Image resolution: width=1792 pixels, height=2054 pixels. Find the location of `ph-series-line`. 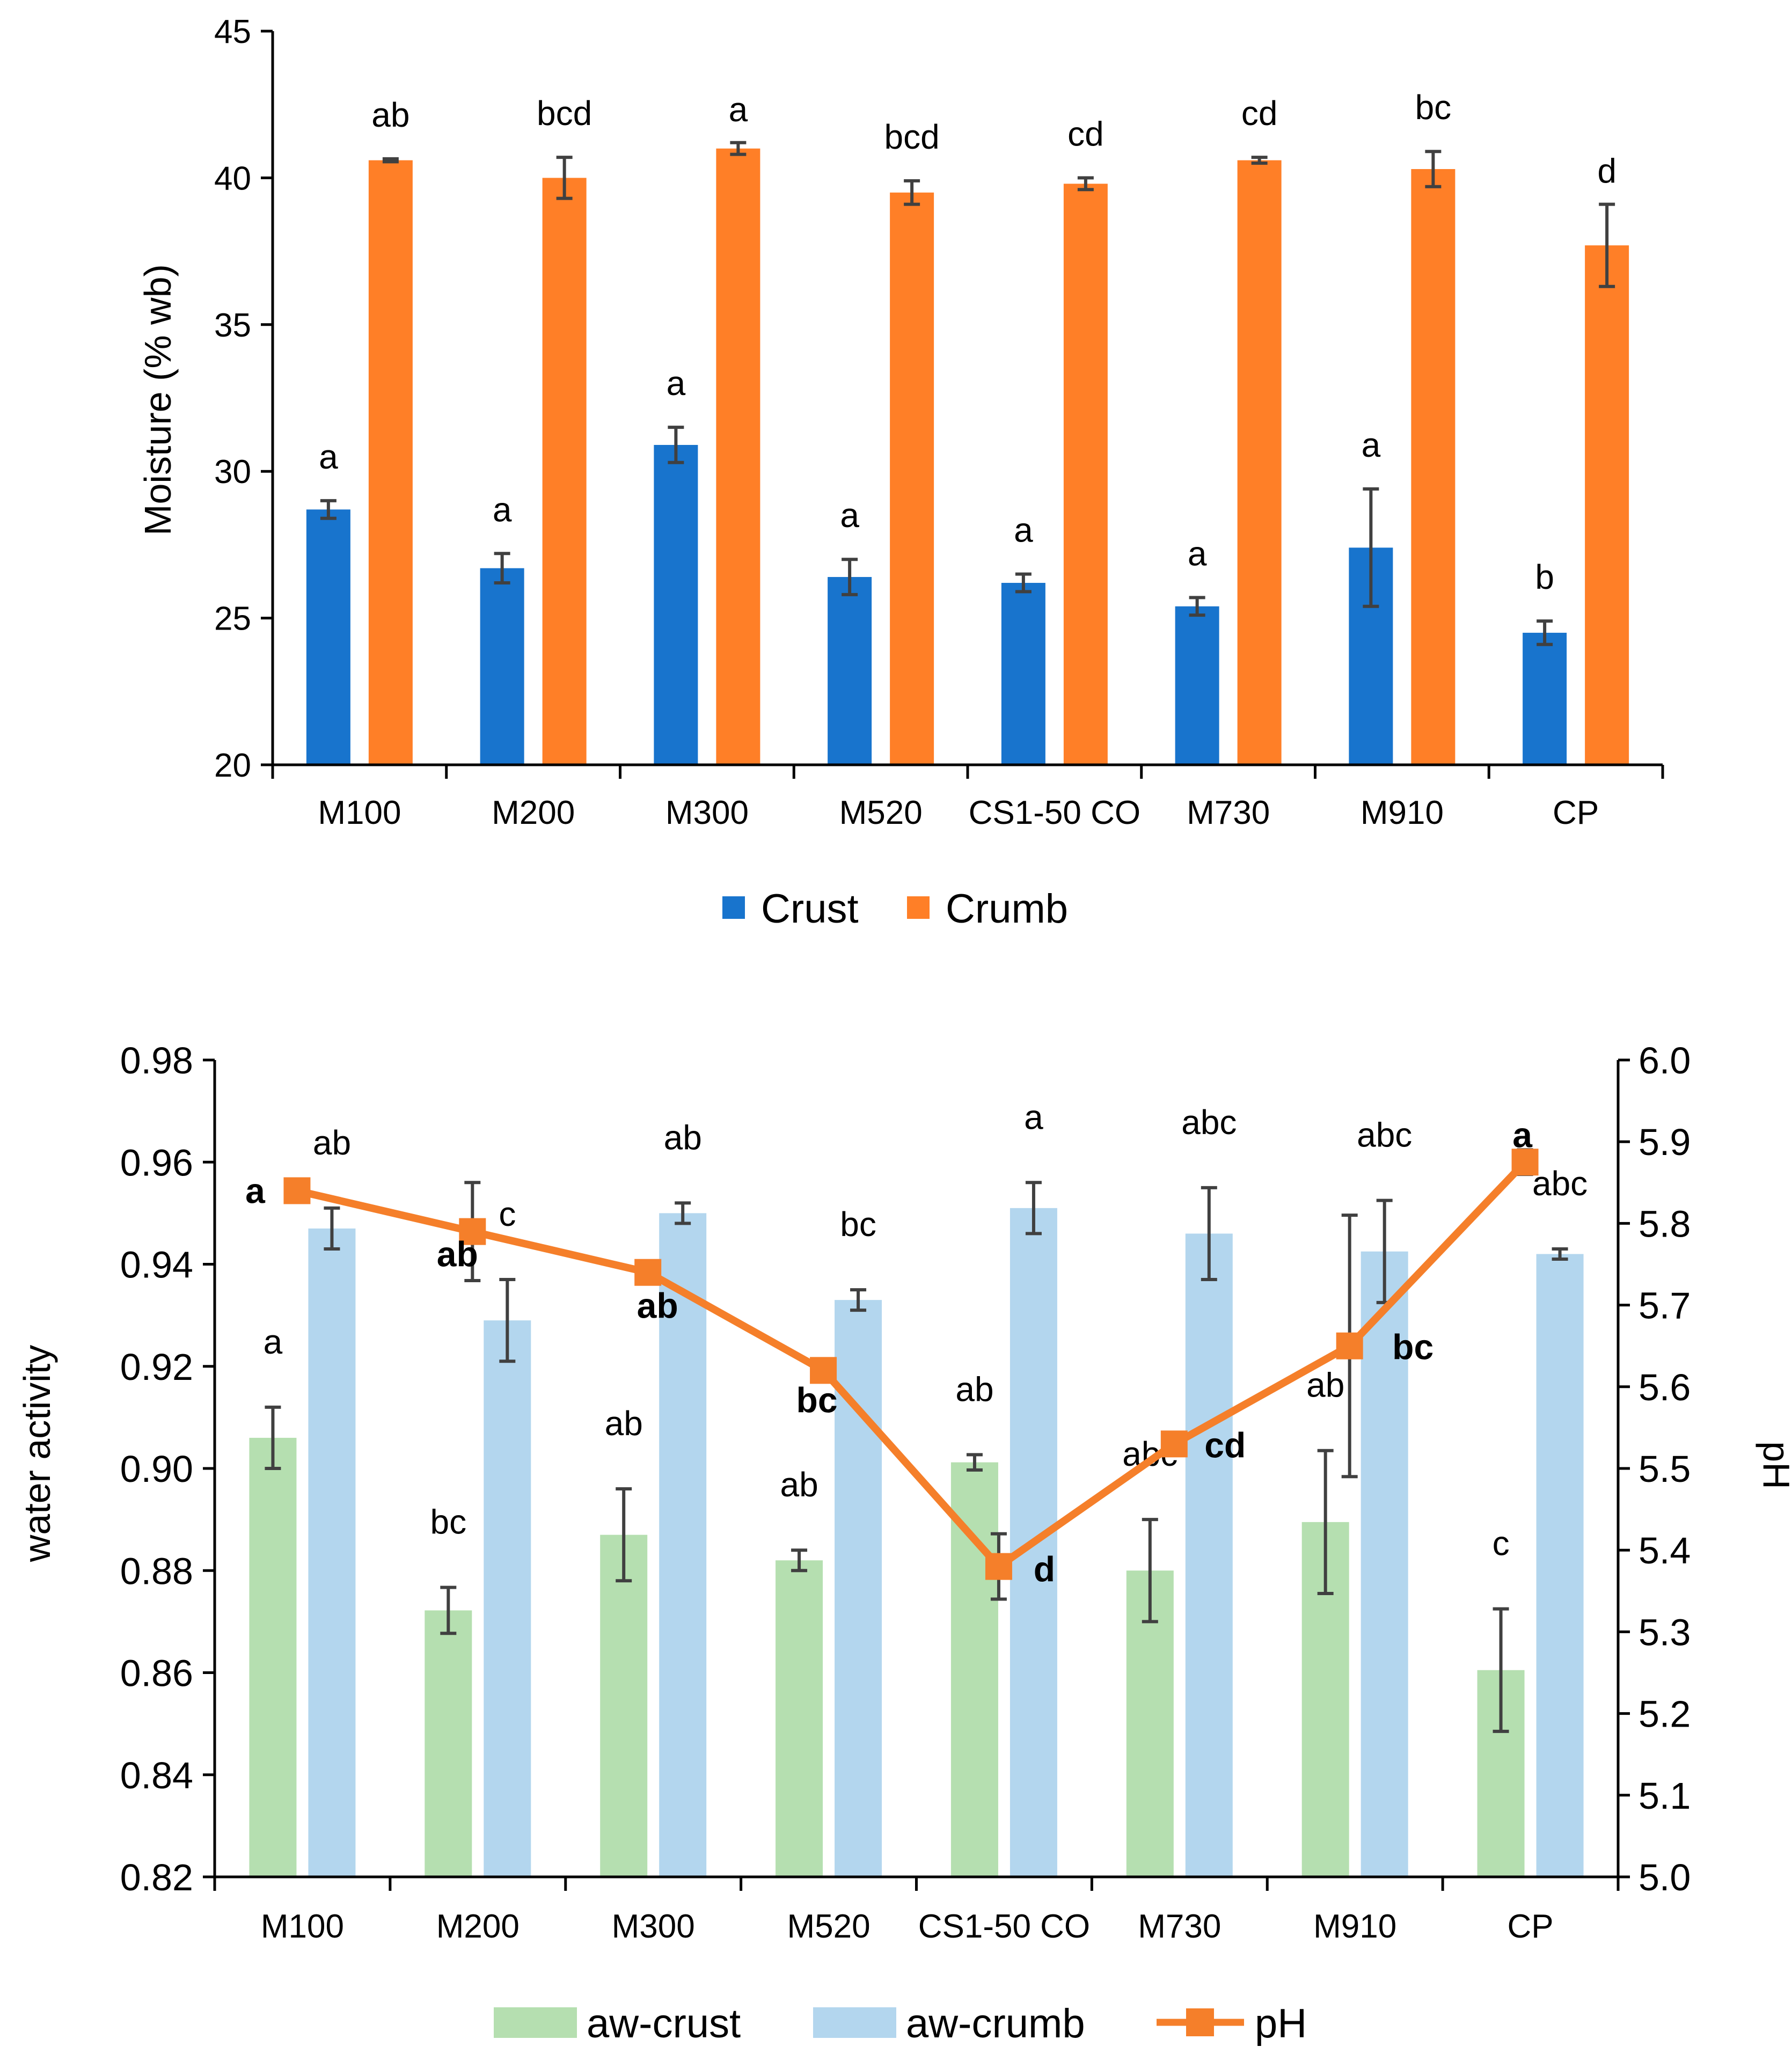

ph-series-line is located at coordinates (912, 1365).